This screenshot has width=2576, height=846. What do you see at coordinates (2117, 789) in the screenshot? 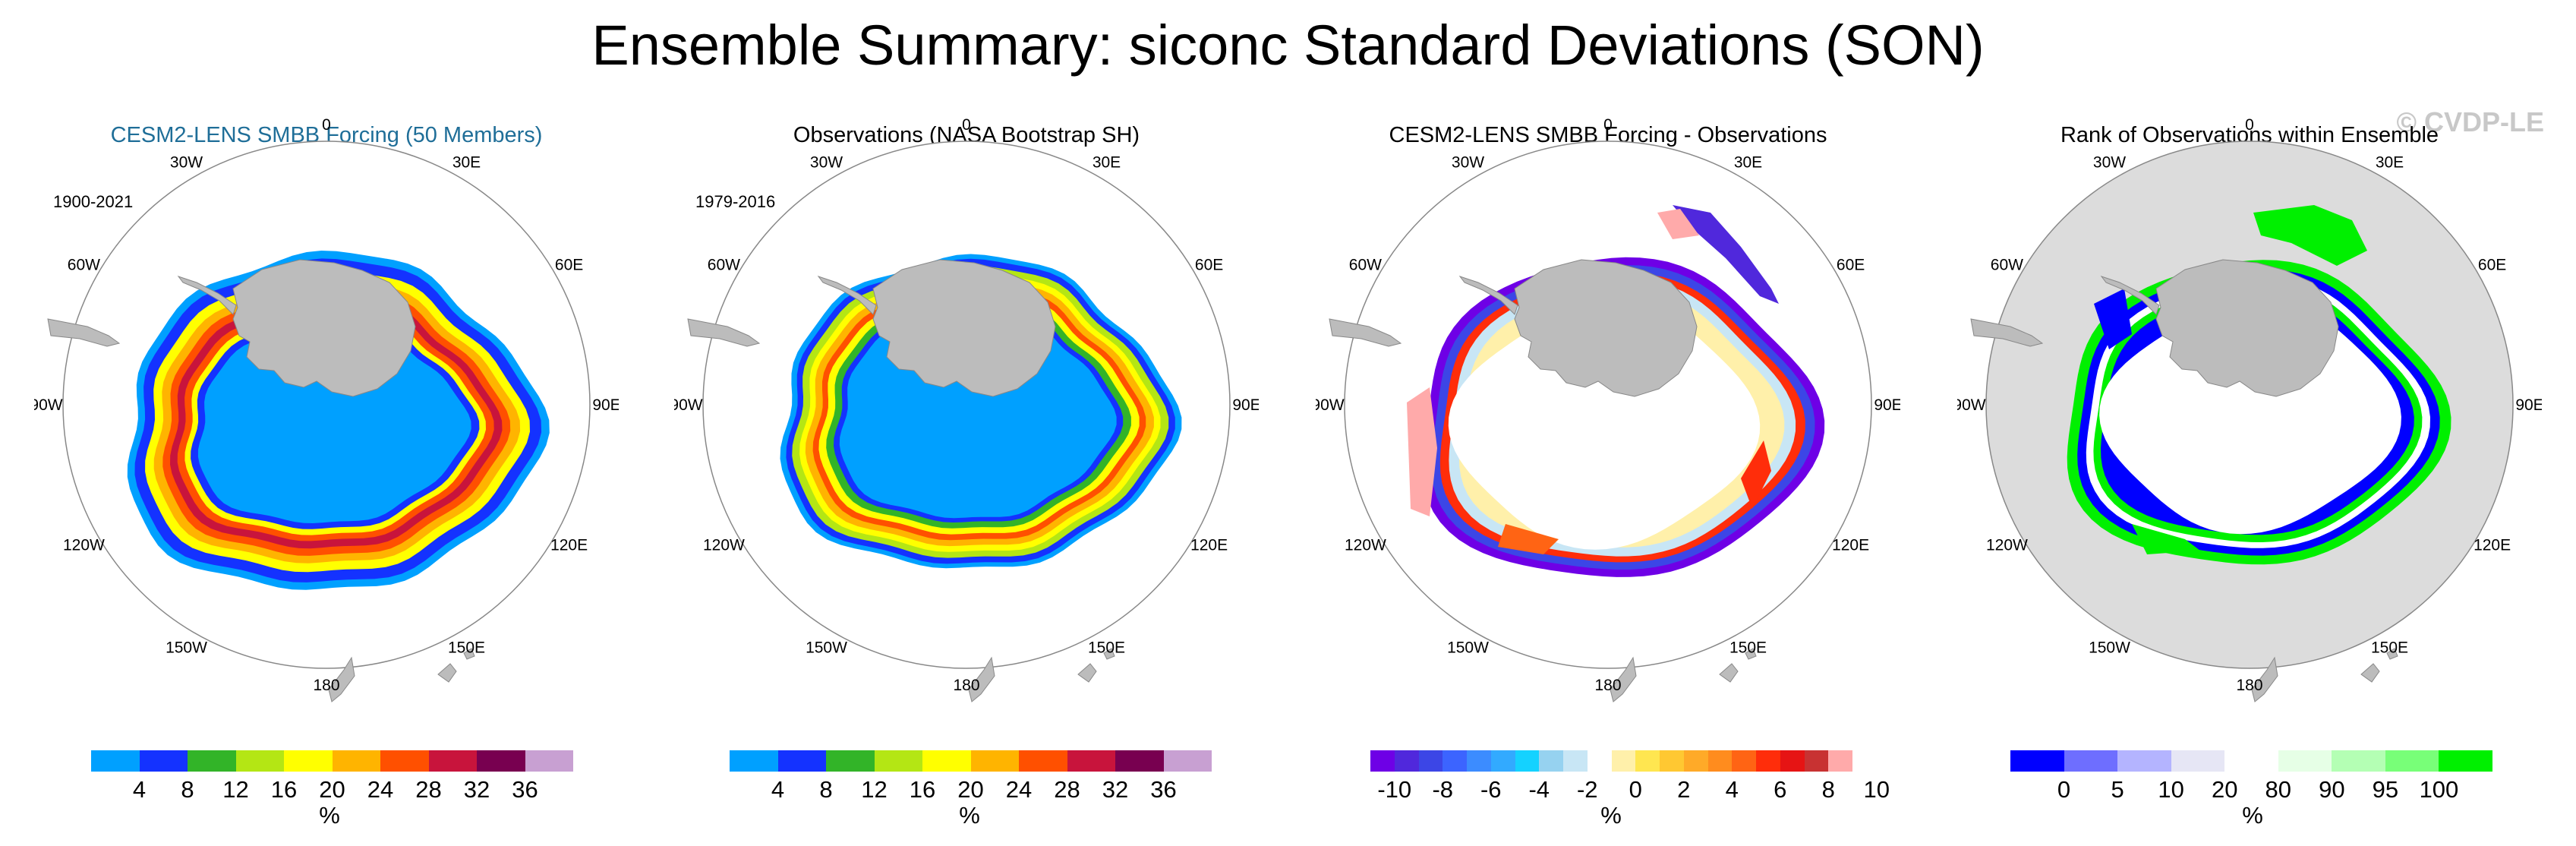
I see `colorbar-tick-label: 5` at bounding box center [2117, 789].